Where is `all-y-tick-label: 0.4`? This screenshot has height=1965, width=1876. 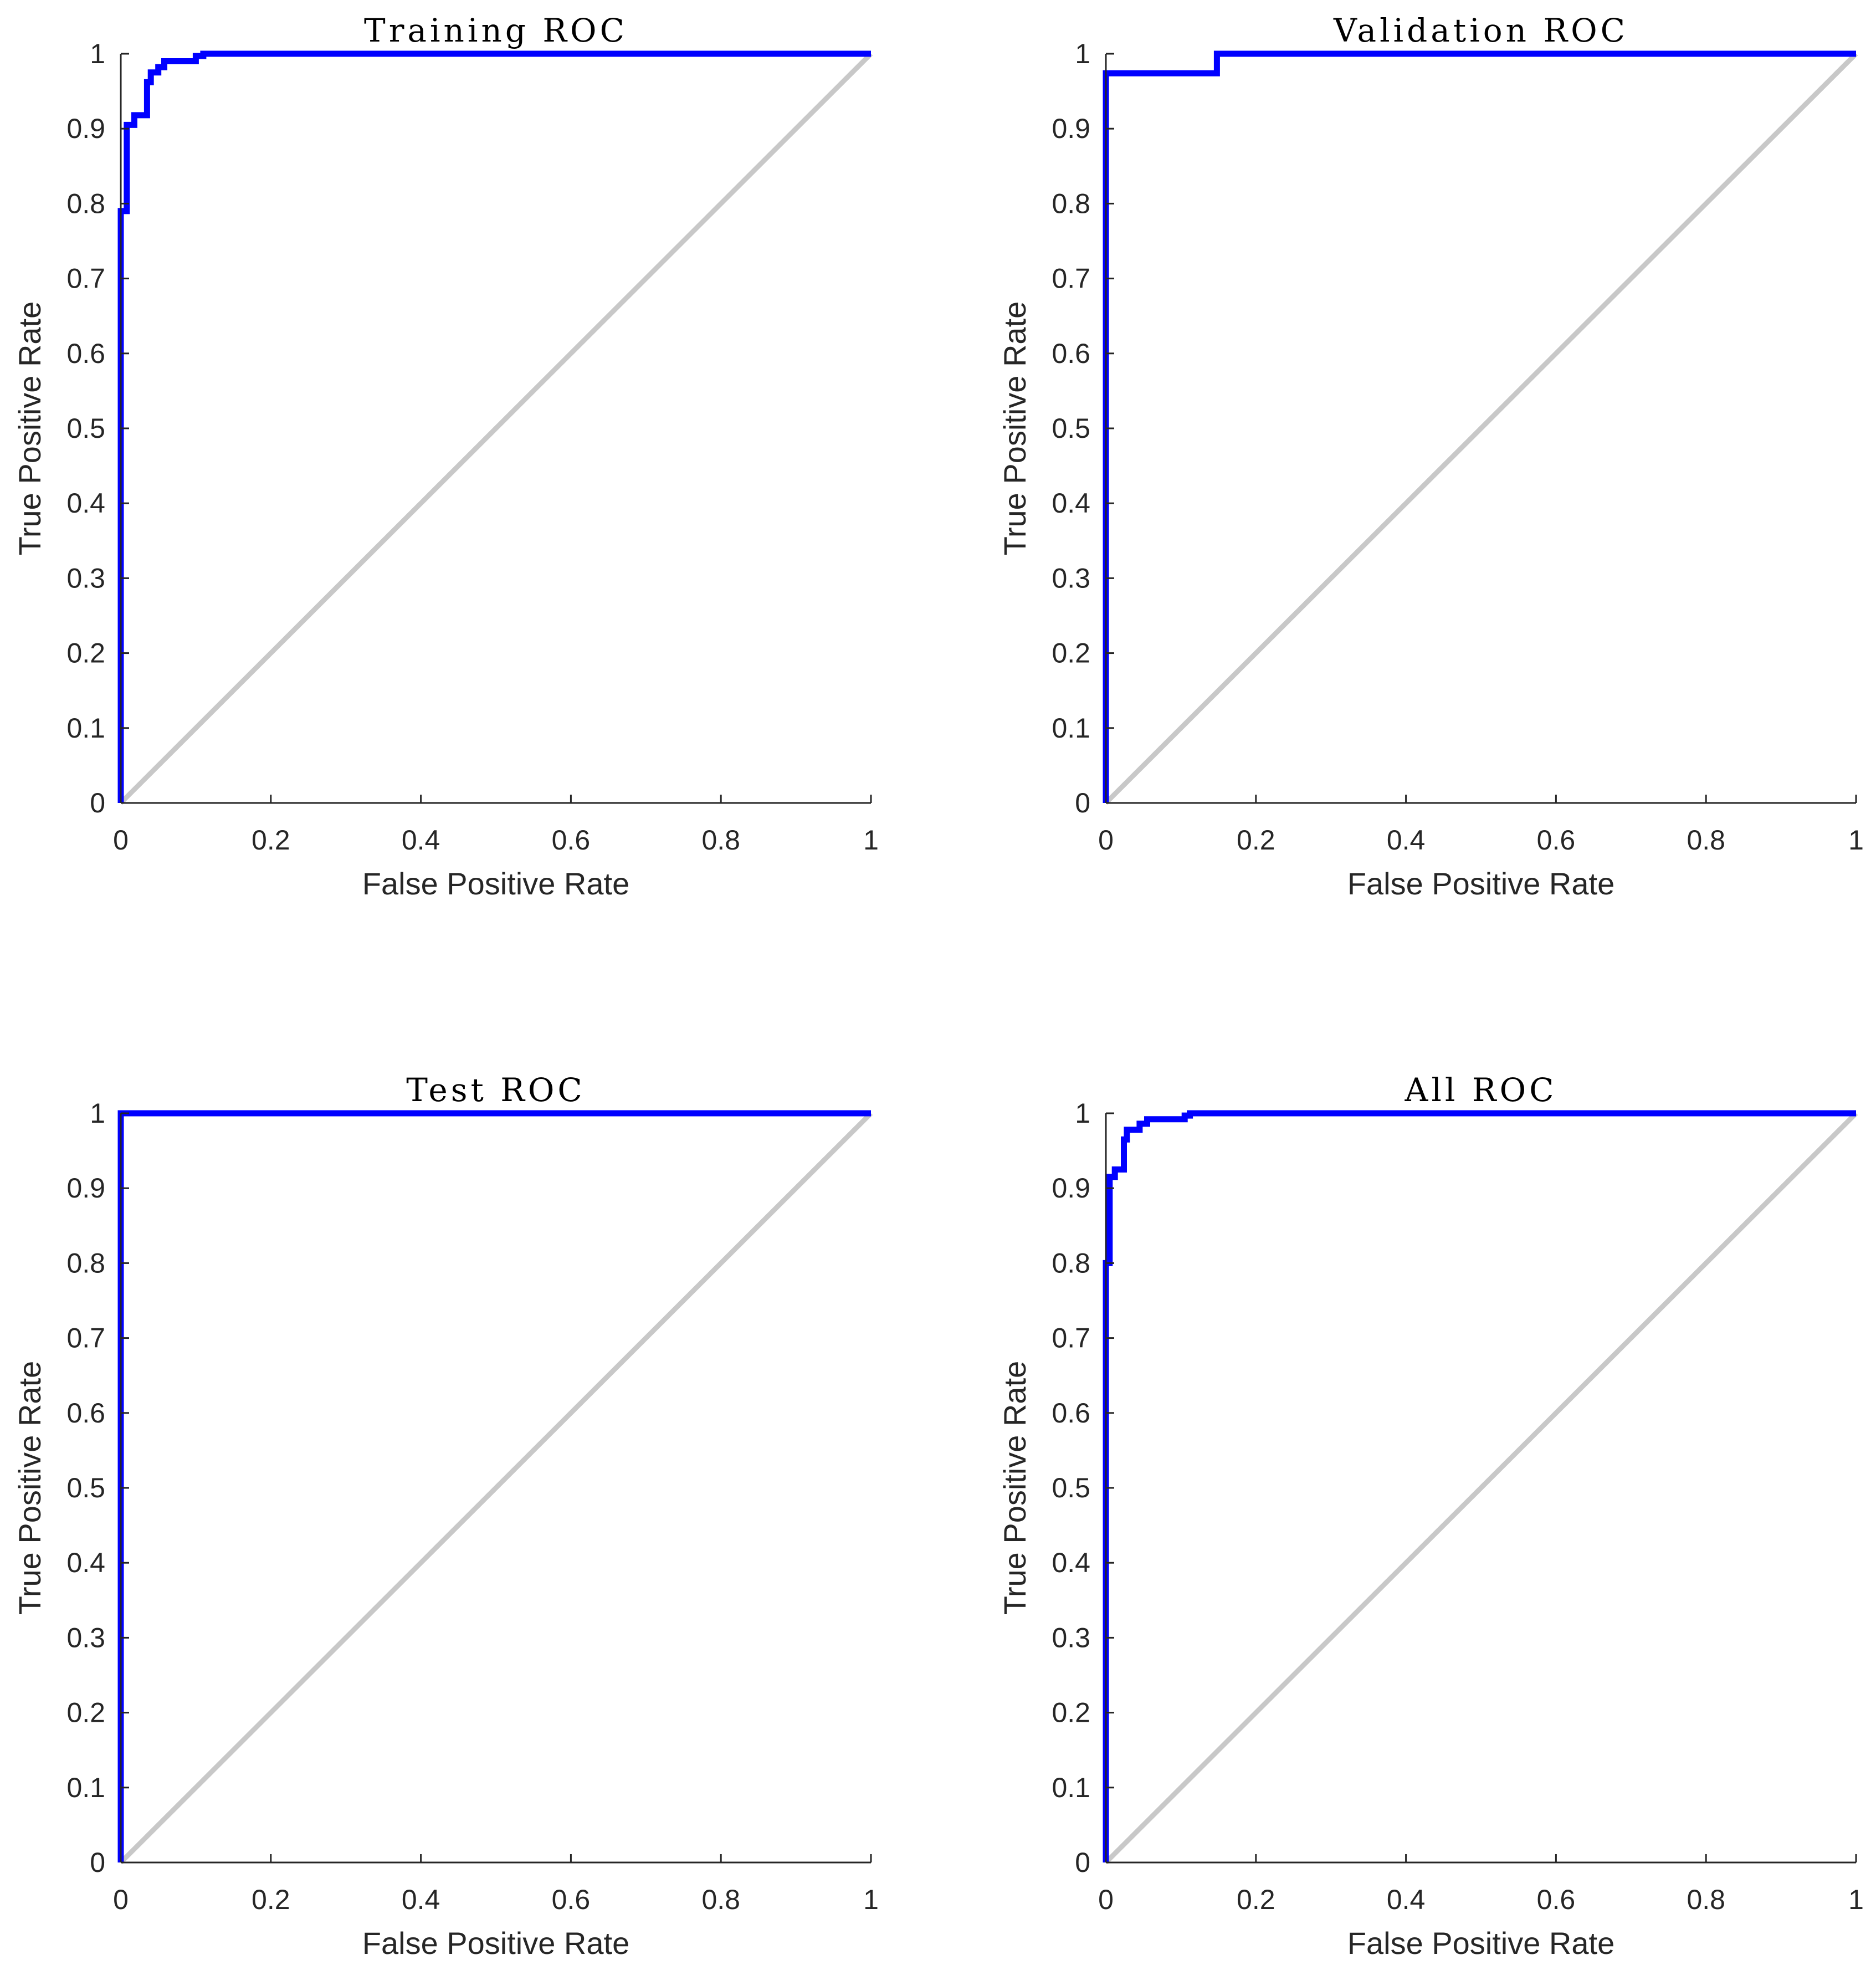 all-y-tick-label: 0.4 is located at coordinates (1071, 1562).